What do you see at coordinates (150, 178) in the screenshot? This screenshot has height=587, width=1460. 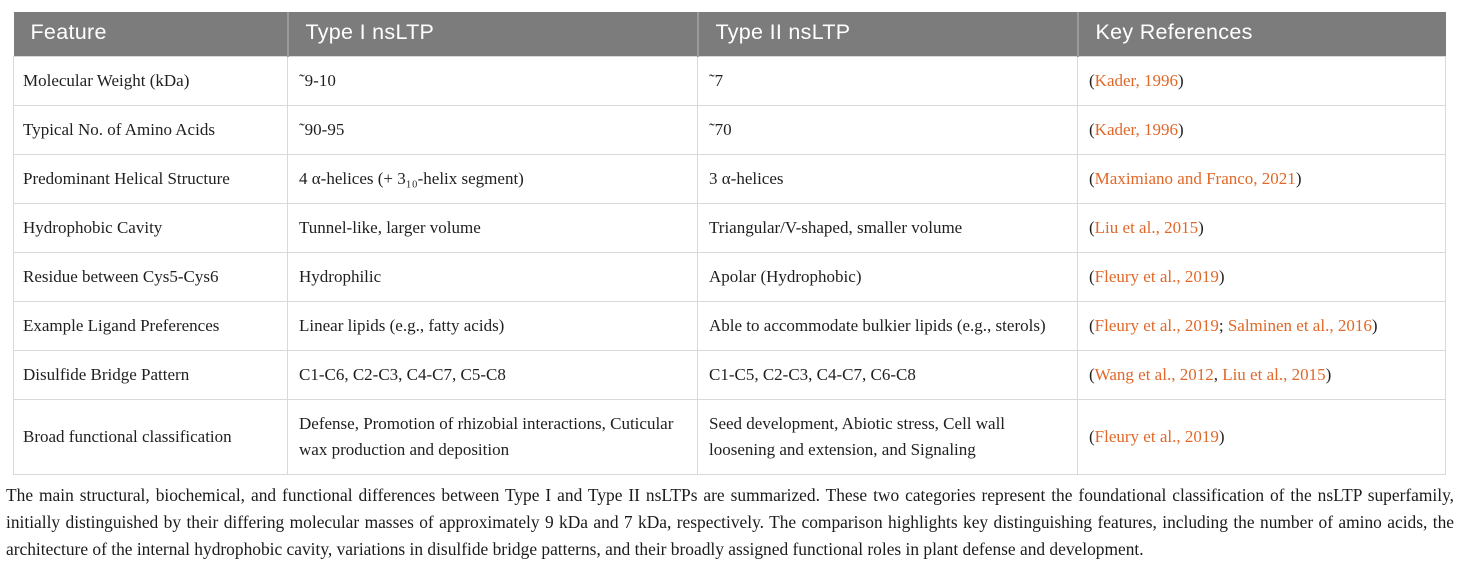 I see `cell-feature: Predominant Helical Structure` at bounding box center [150, 178].